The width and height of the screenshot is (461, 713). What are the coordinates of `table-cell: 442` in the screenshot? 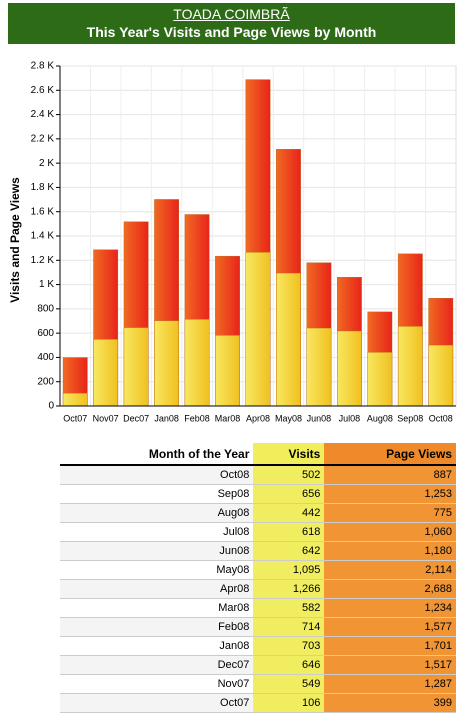 It's located at (289, 513).